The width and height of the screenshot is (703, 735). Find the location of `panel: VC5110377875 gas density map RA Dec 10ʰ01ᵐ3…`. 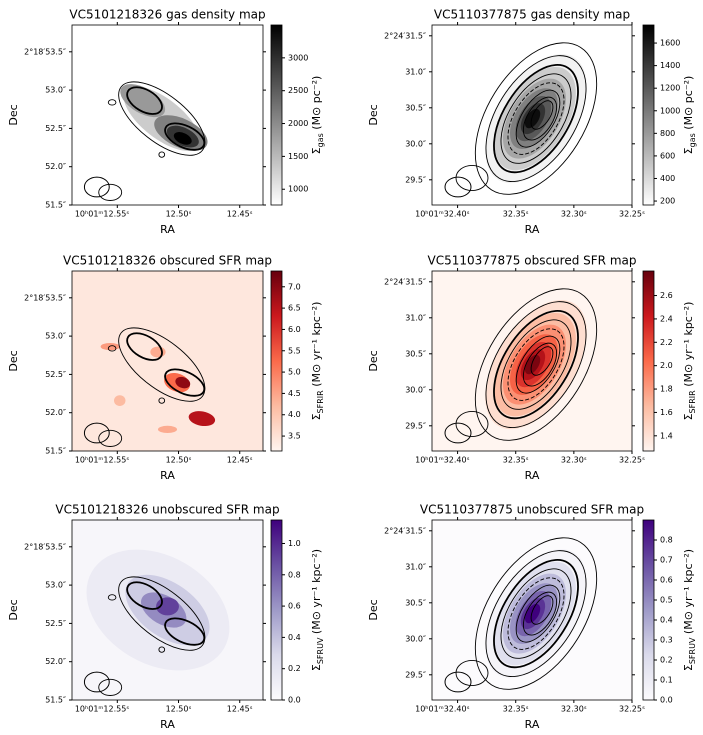

panel: VC5110377875 gas density map RA Dec 10ʰ01ᵐ3… is located at coordinates (532, 122).